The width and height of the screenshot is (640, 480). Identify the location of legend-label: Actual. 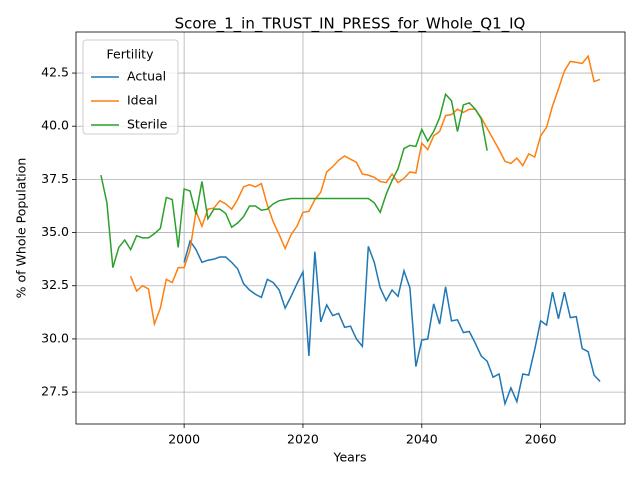
(146, 76).